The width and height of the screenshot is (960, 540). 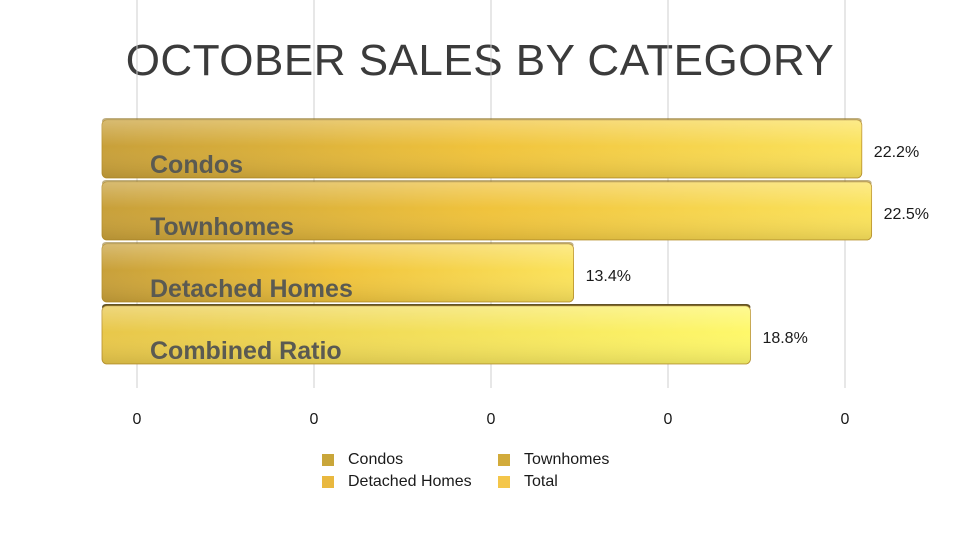 I want to click on legend-label-detached-homes: Detached Homes, so click(x=410, y=481).